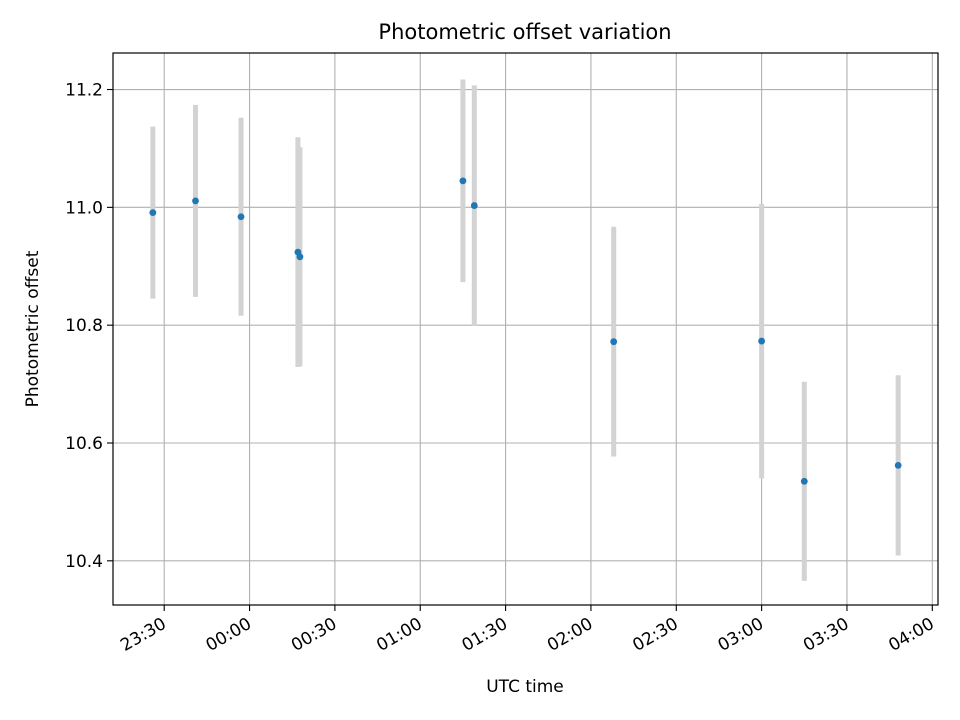 The width and height of the screenshot is (960, 720). I want to click on x-tick-label: 03:00, so click(741, 635).